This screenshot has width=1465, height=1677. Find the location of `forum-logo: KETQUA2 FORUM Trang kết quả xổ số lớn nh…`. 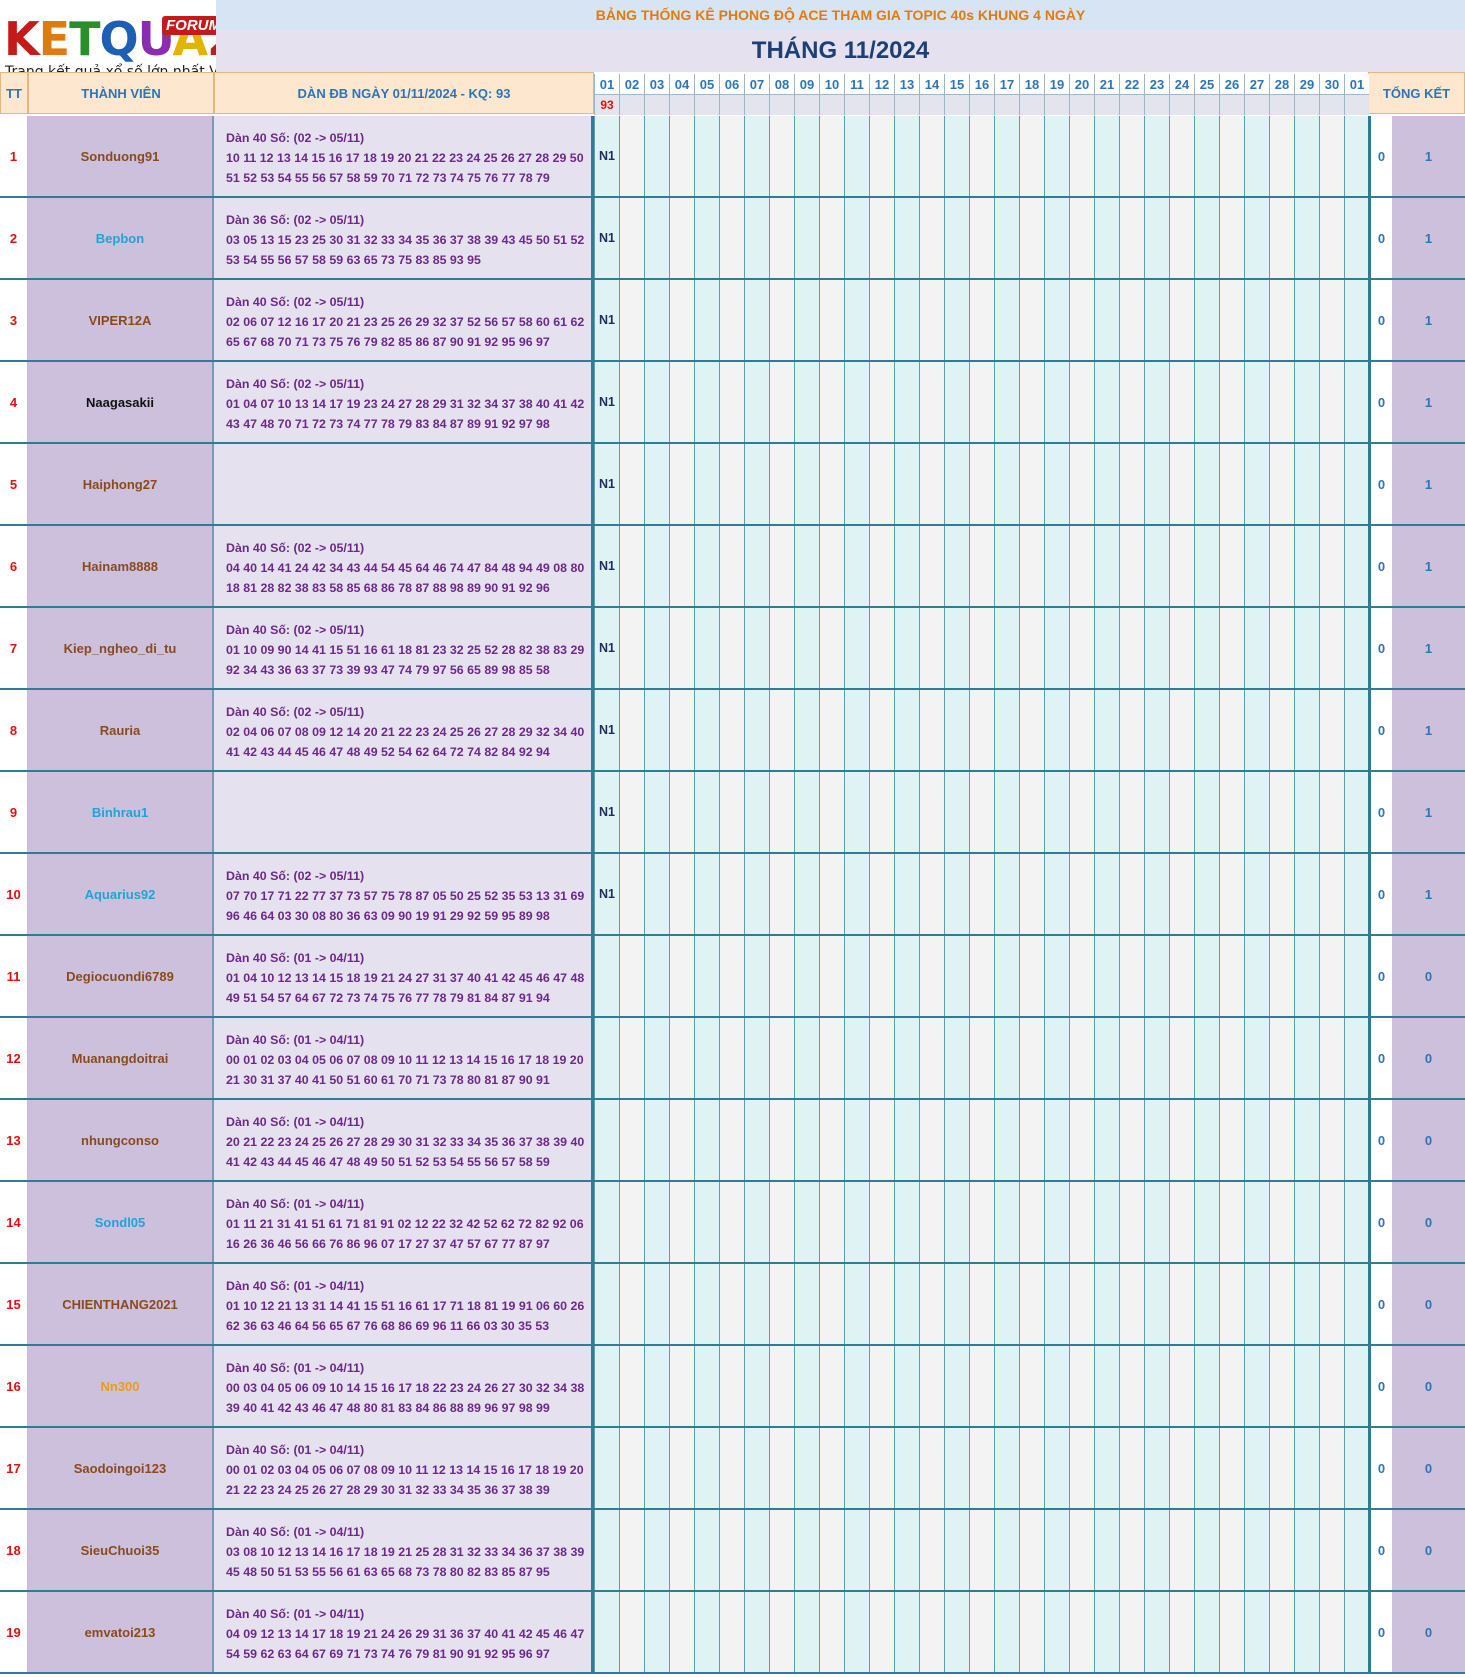

forum-logo: KETQUA2 FORUM Trang kết quả xổ số lớn nh… is located at coordinates (108, 41).